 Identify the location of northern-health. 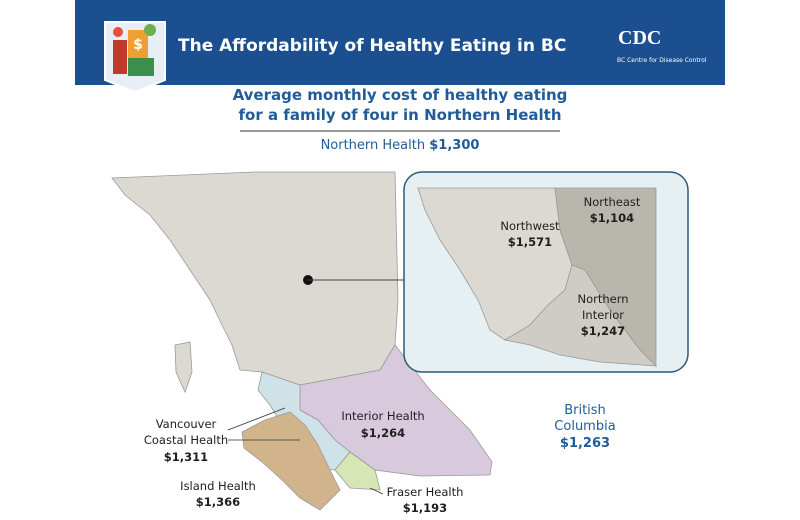
(255, 278).